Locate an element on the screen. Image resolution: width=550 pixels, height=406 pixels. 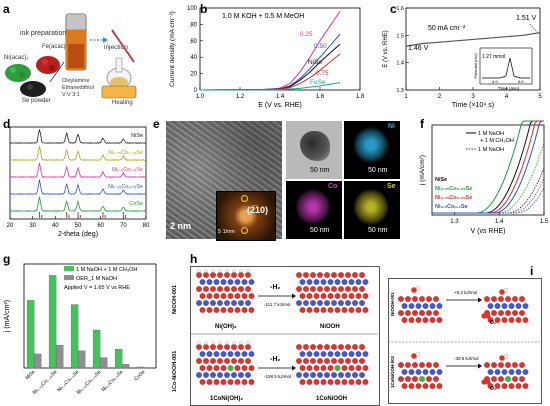
chart-d-xlabel: 2-theta (deg) is located at coordinates (78, 234).